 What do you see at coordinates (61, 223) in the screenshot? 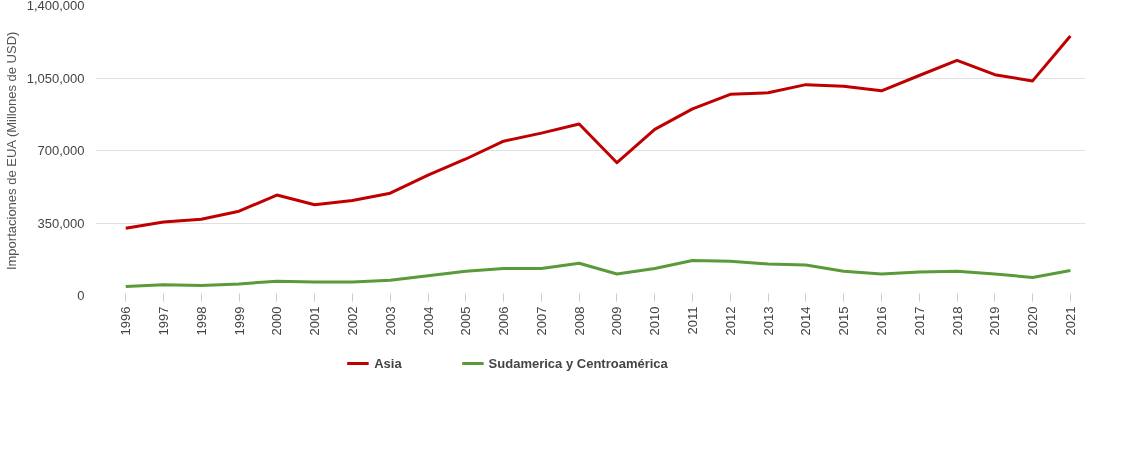
I see `y-tick-label: 350,000` at bounding box center [61, 223].